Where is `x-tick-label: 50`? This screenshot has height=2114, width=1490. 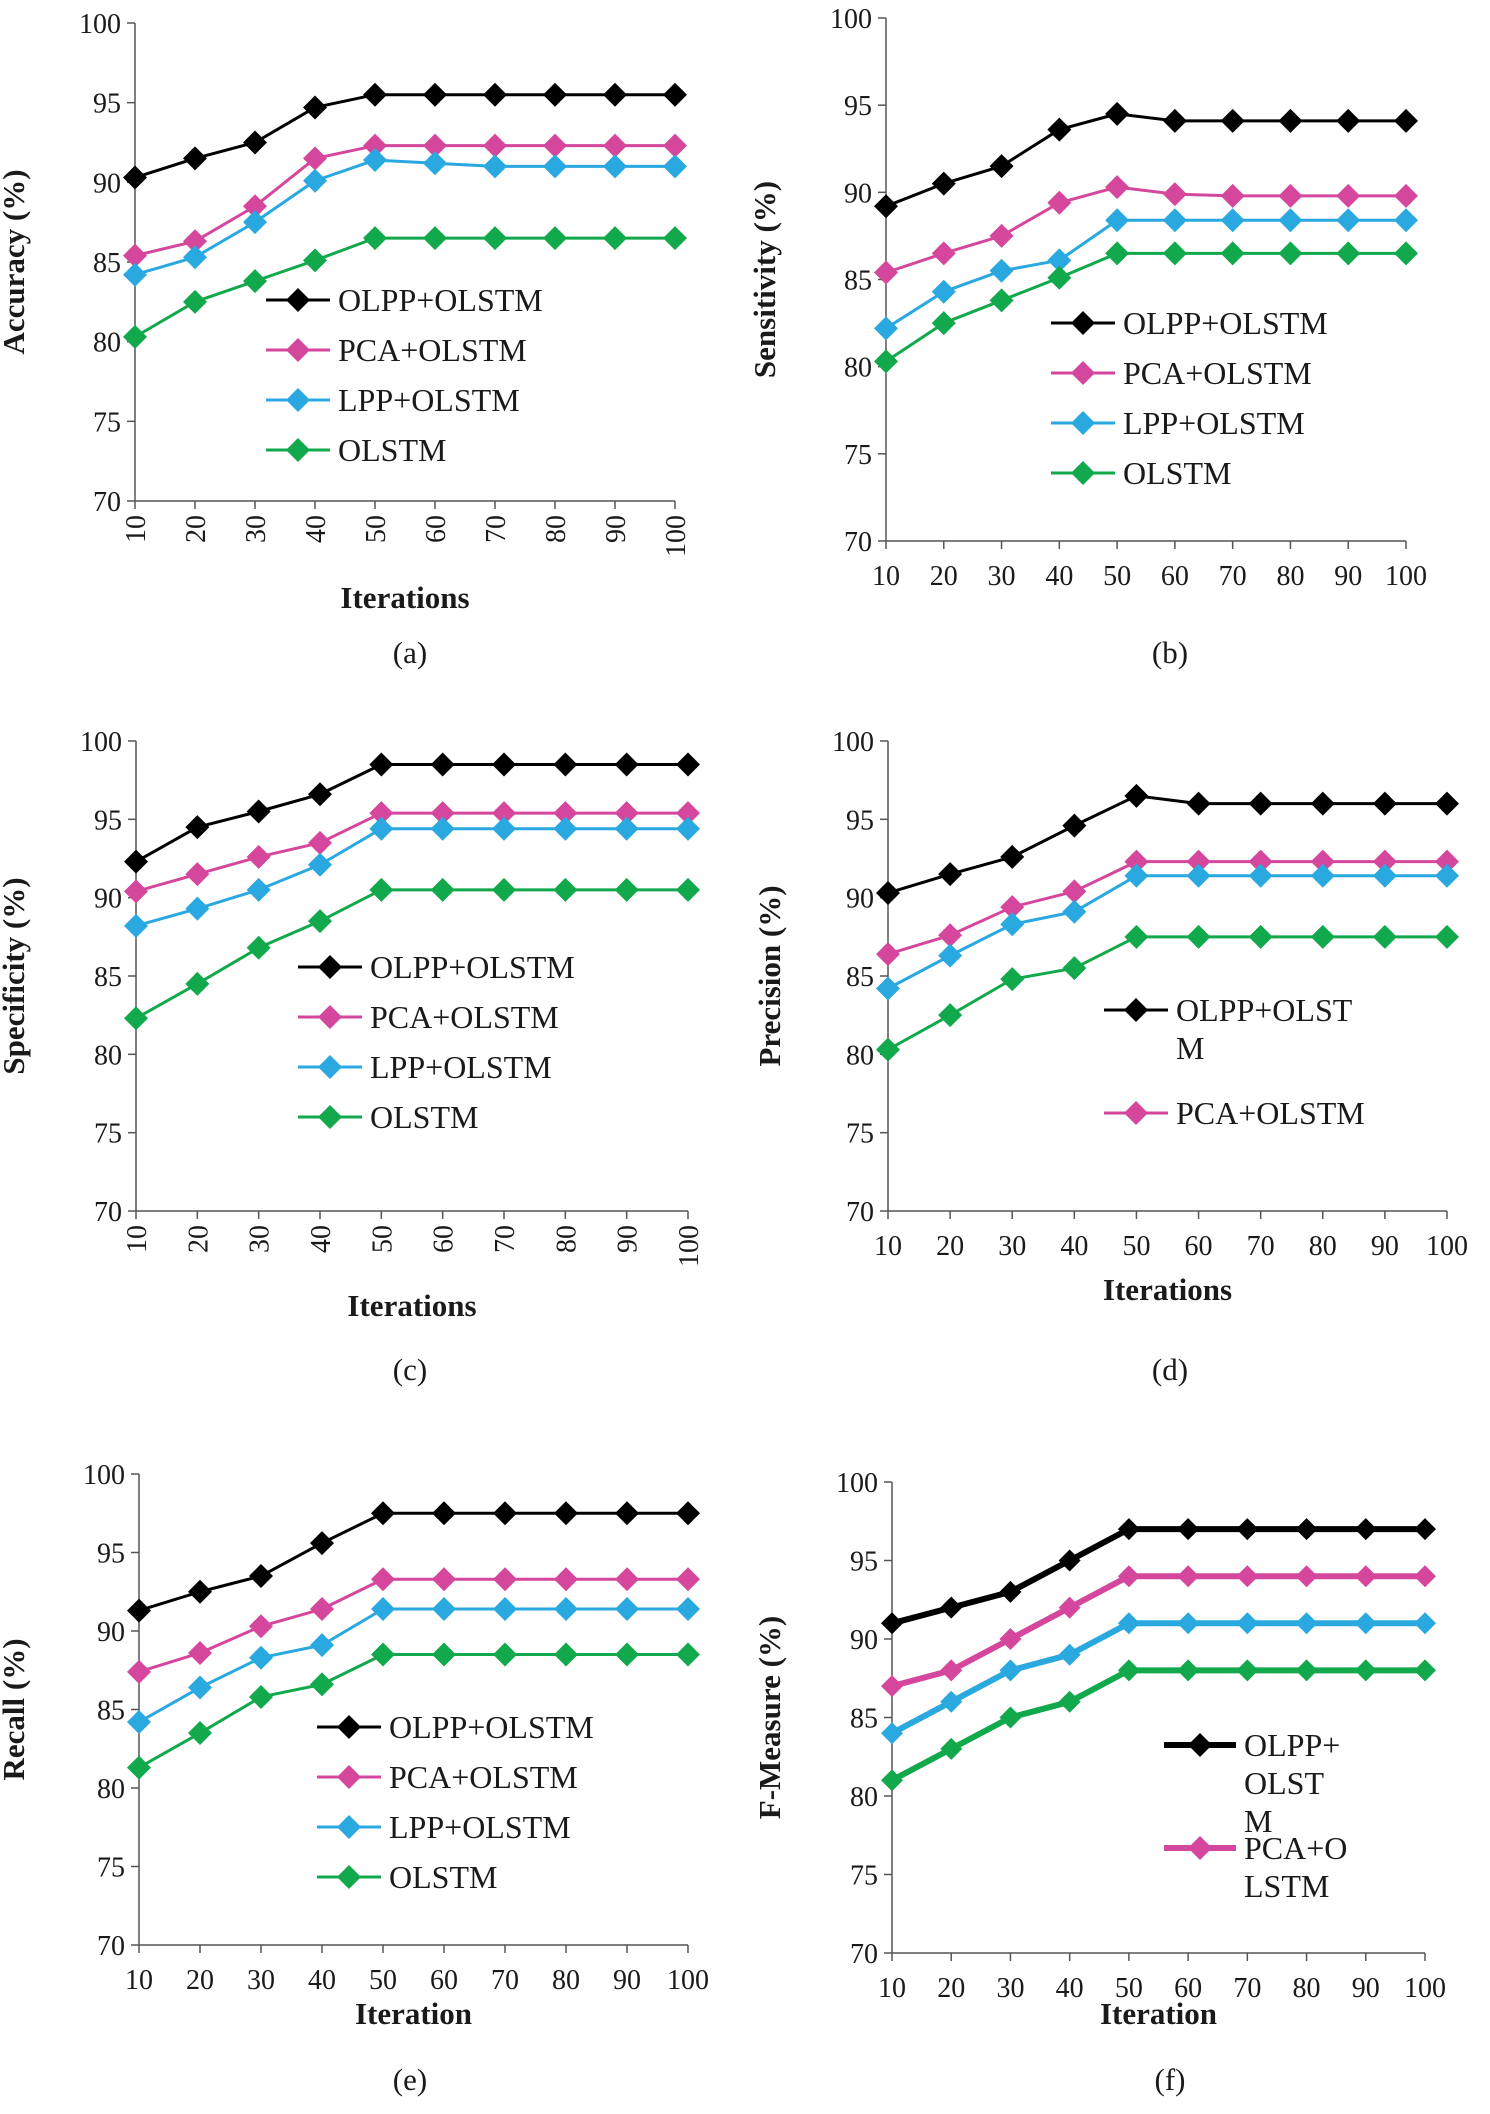
x-tick-label: 50 is located at coordinates (1117, 576).